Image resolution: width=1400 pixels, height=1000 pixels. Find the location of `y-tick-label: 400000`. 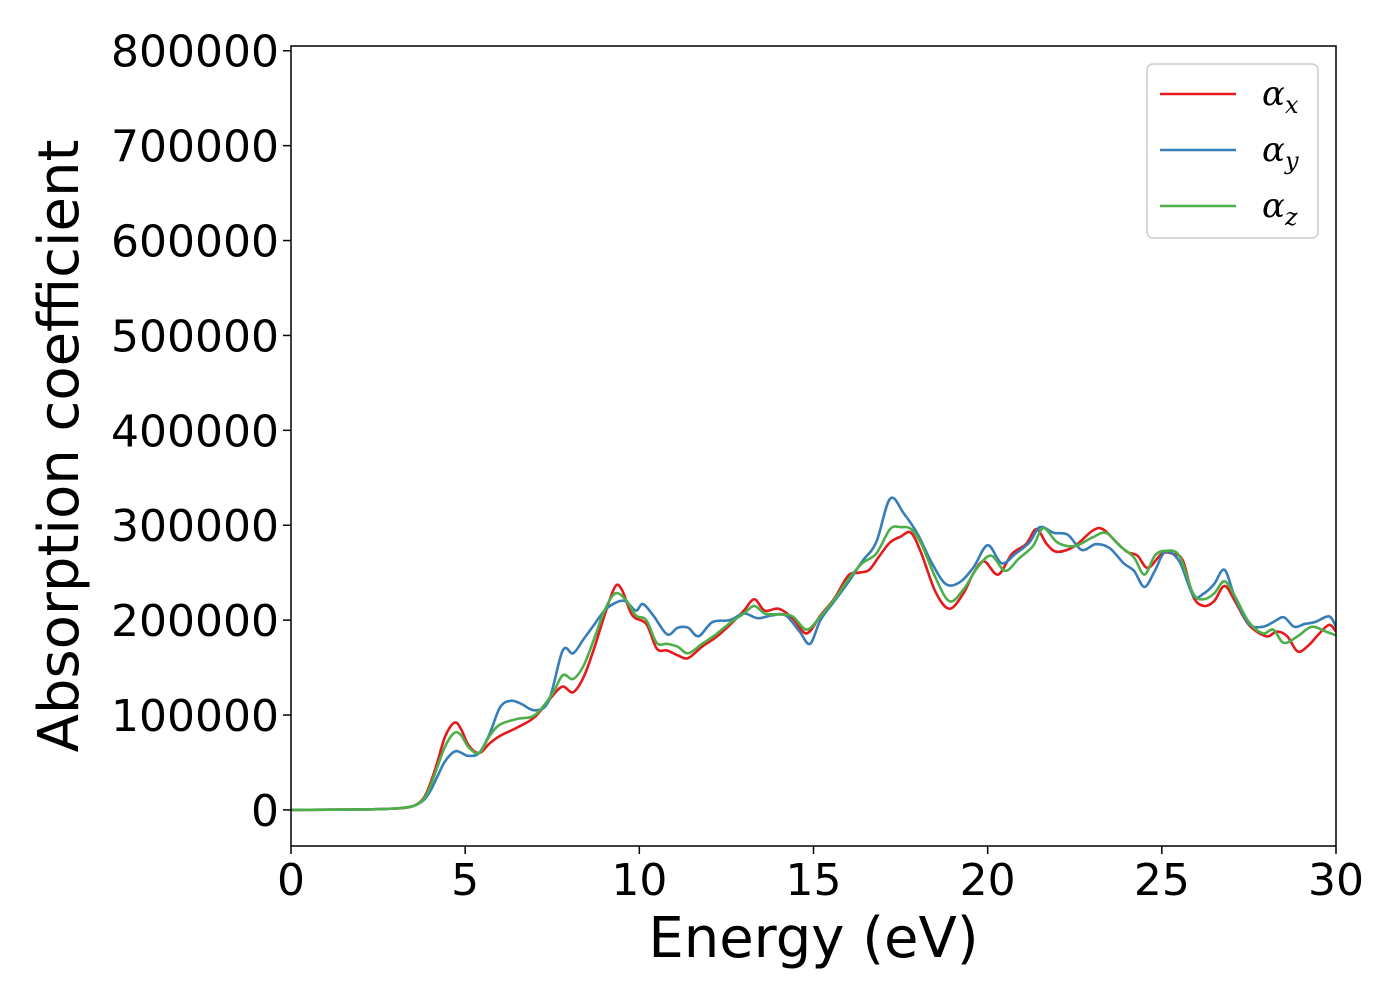

y-tick-label: 400000 is located at coordinates (195, 431).